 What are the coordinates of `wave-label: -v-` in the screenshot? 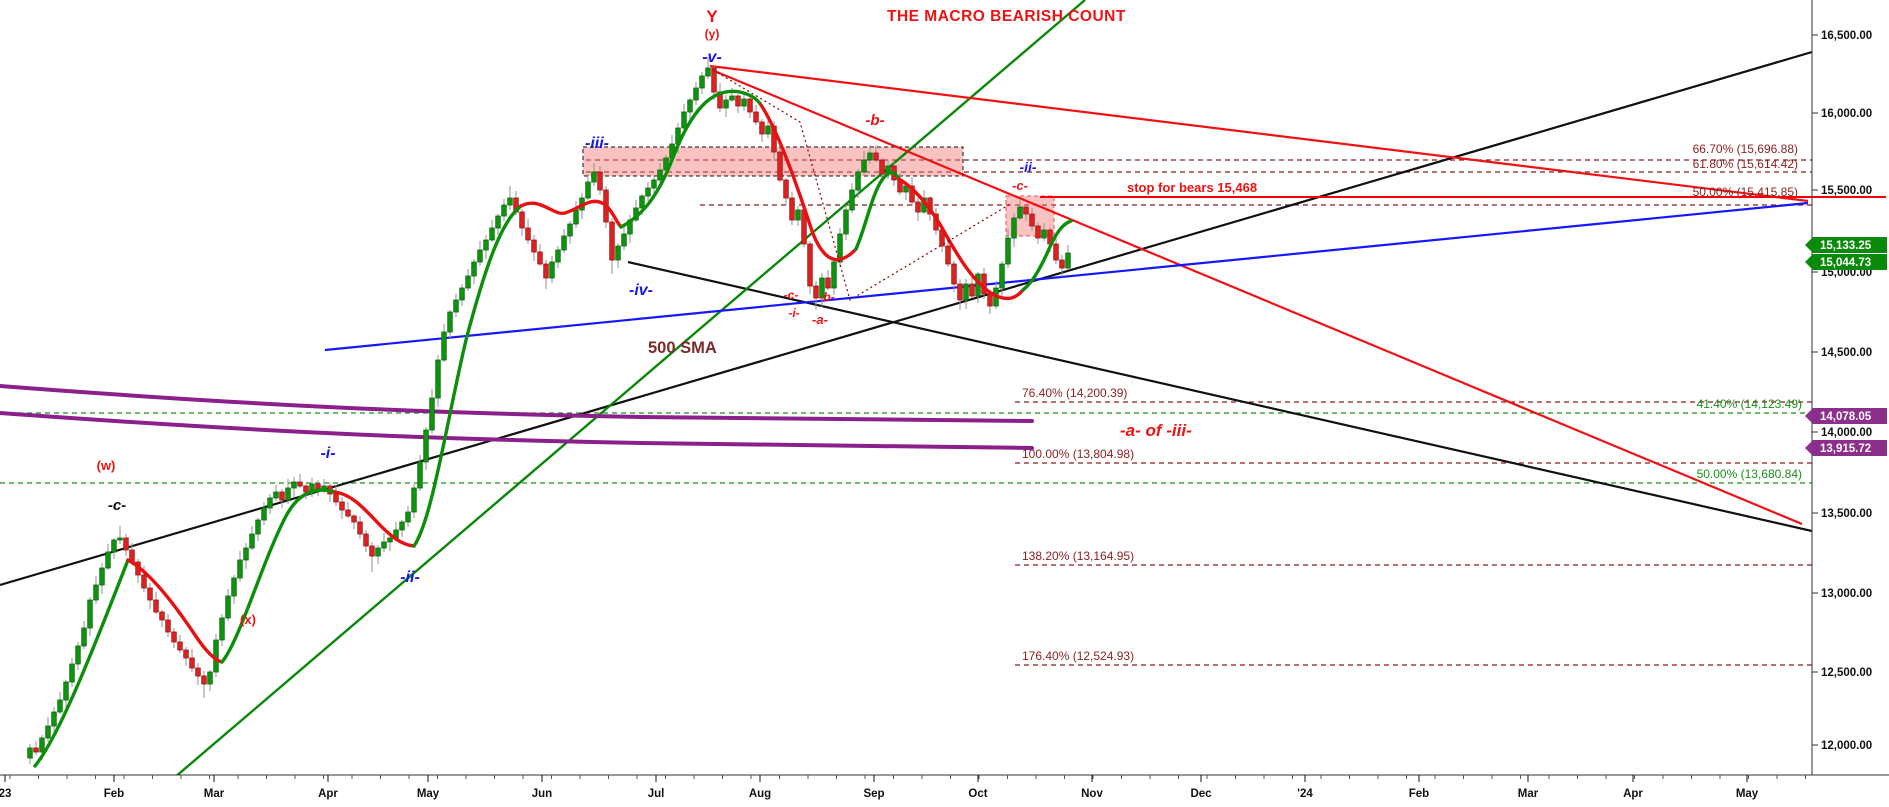 It's located at (712, 57).